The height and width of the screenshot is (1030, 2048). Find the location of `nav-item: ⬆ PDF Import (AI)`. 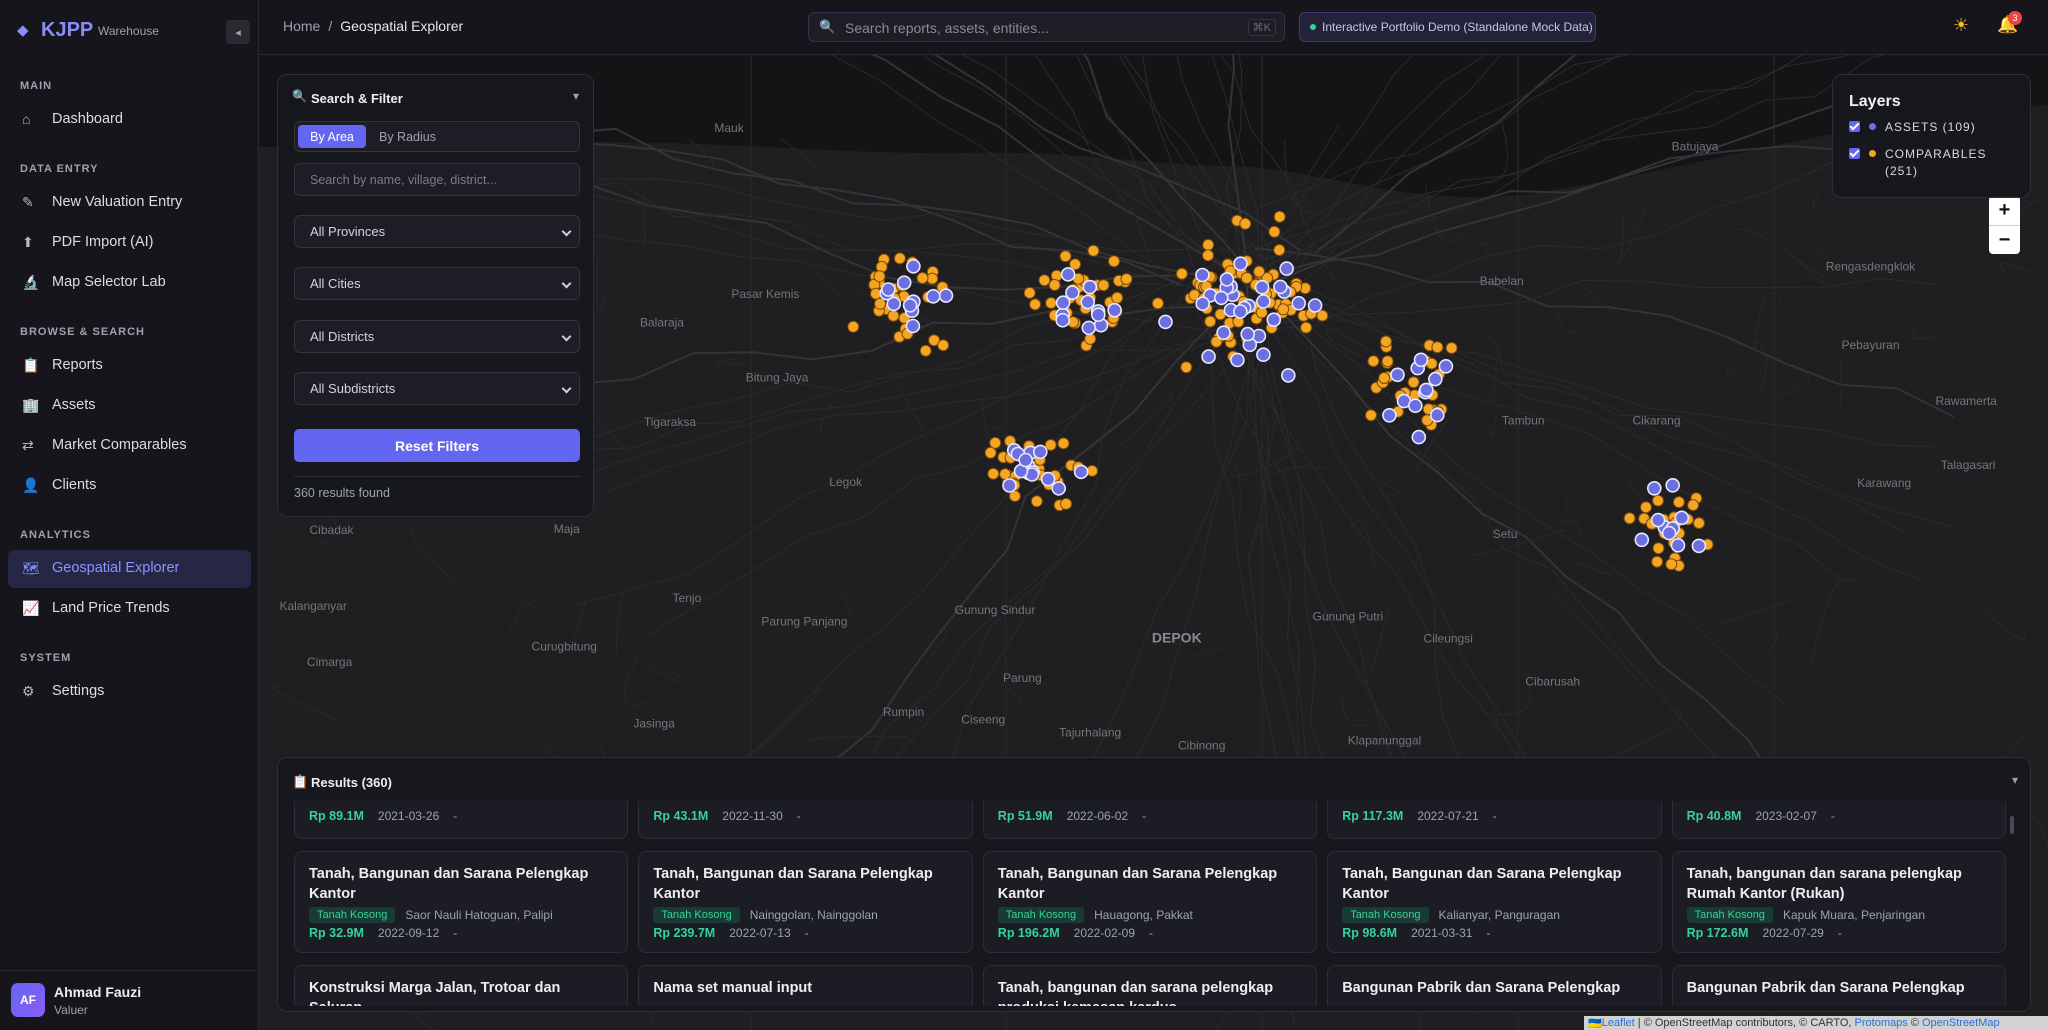

nav-item: ⬆ PDF Import (AI) is located at coordinates (129, 243).